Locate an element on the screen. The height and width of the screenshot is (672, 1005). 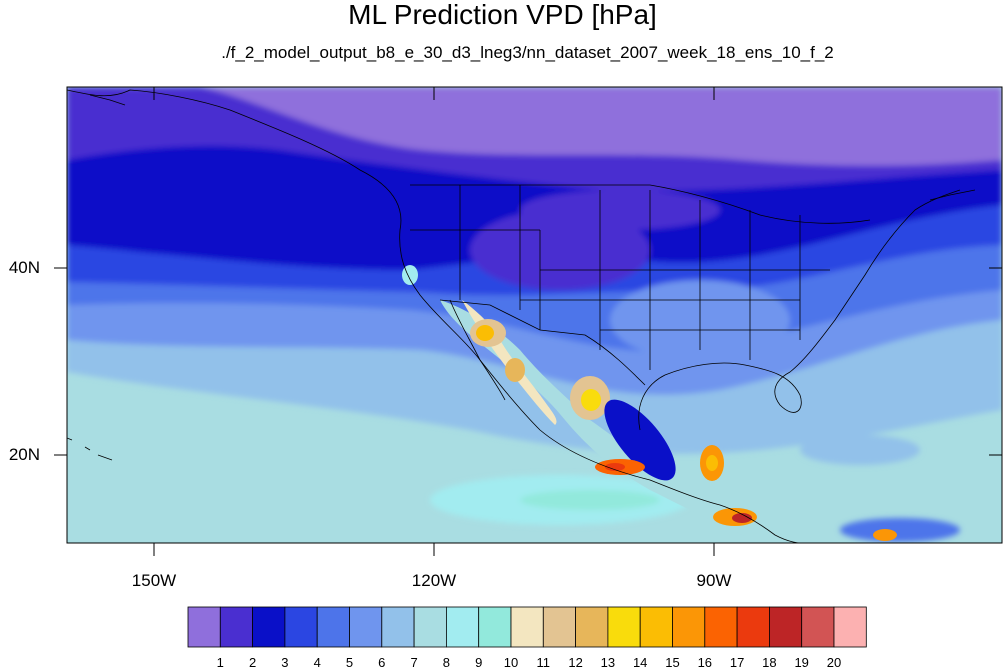
lon-label: 120W is located at coordinates (434, 580).